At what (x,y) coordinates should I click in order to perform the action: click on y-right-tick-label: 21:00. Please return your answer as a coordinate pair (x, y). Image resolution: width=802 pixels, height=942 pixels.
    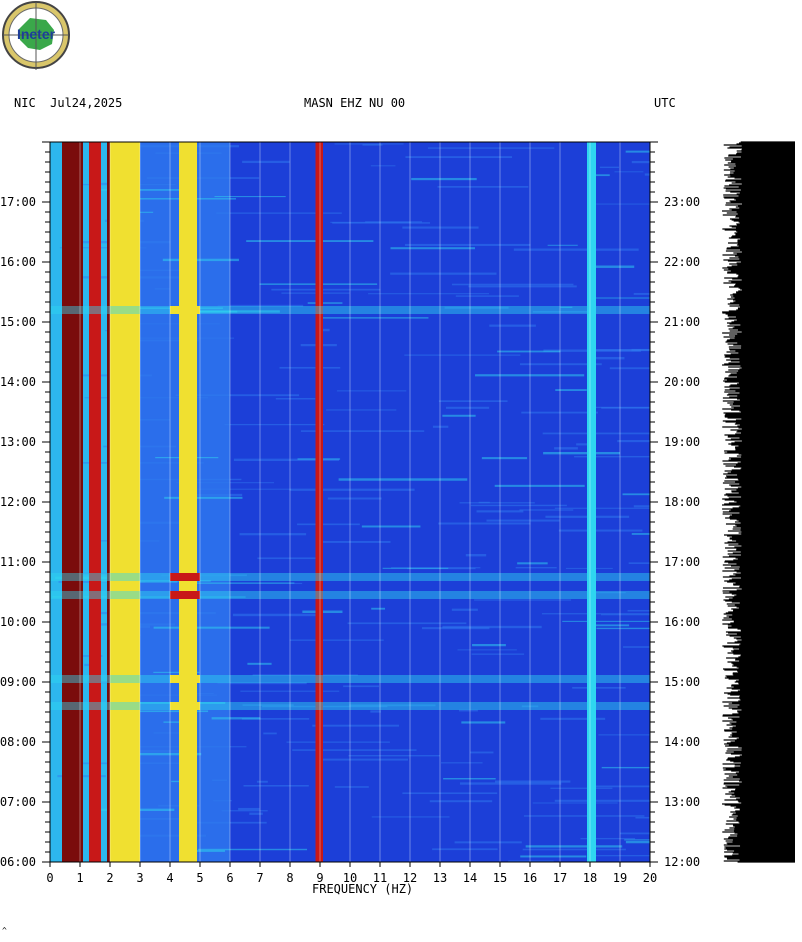
    Looking at the image, I should click on (682, 322).